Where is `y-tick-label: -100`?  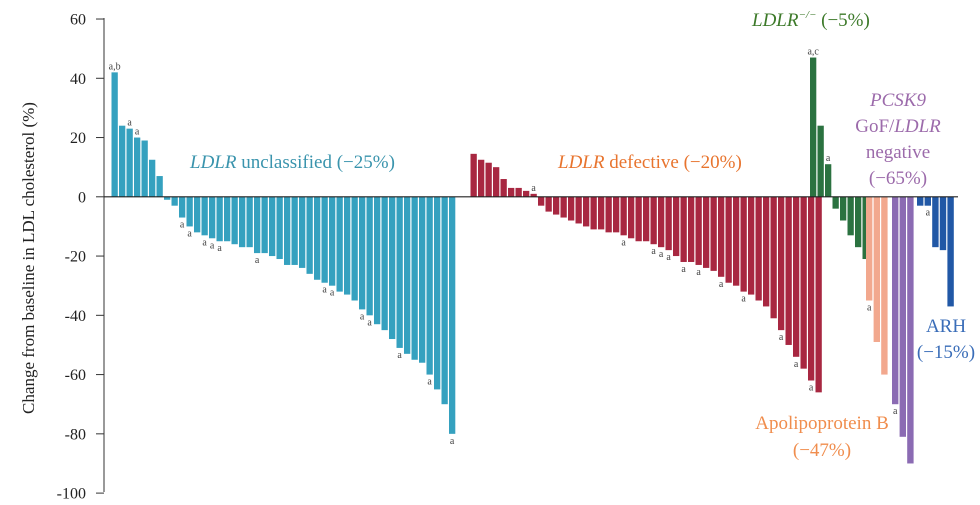
y-tick-label: -100 is located at coordinates (71, 494).